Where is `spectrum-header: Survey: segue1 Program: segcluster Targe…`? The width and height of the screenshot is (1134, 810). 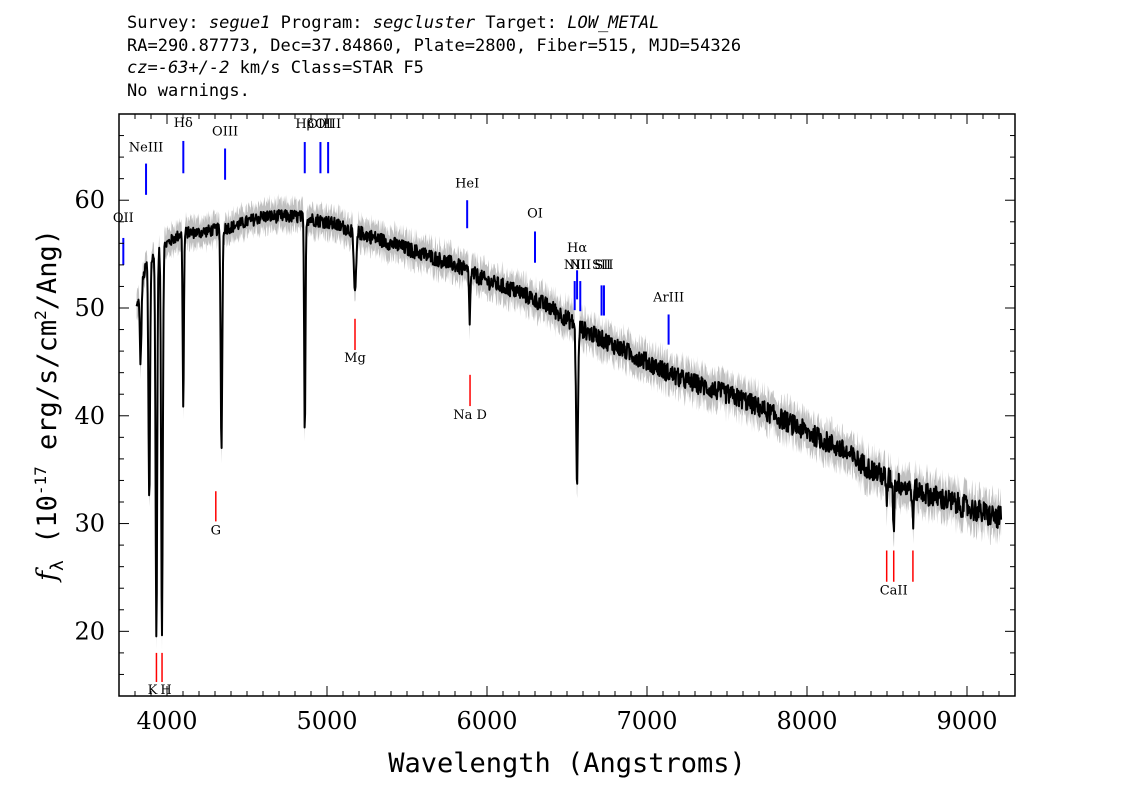
spectrum-header: Survey: segue1 Program: segcluster Targe… is located at coordinates (434, 57).